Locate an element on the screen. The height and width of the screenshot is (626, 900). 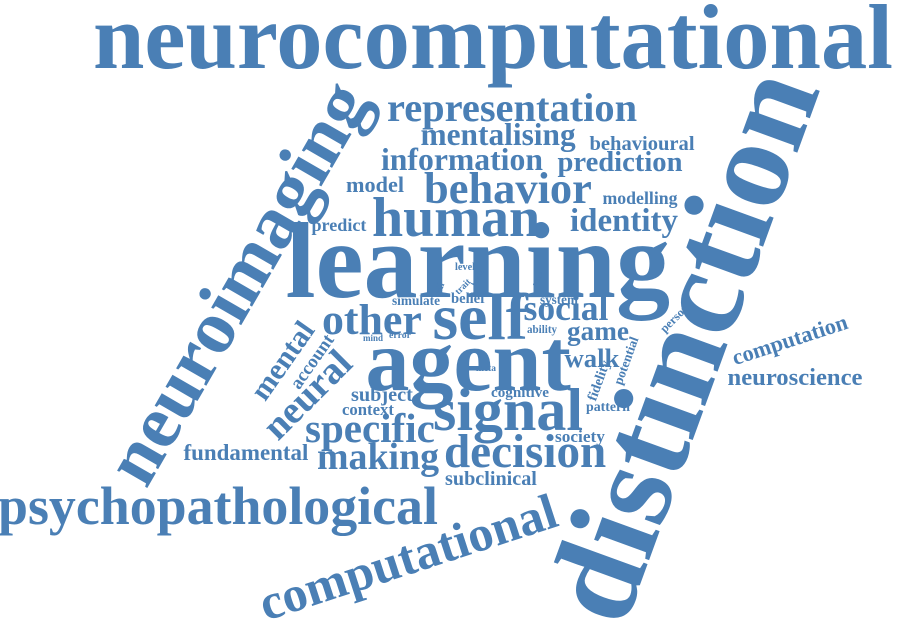
word-social: social is located at coordinates (566, 308).